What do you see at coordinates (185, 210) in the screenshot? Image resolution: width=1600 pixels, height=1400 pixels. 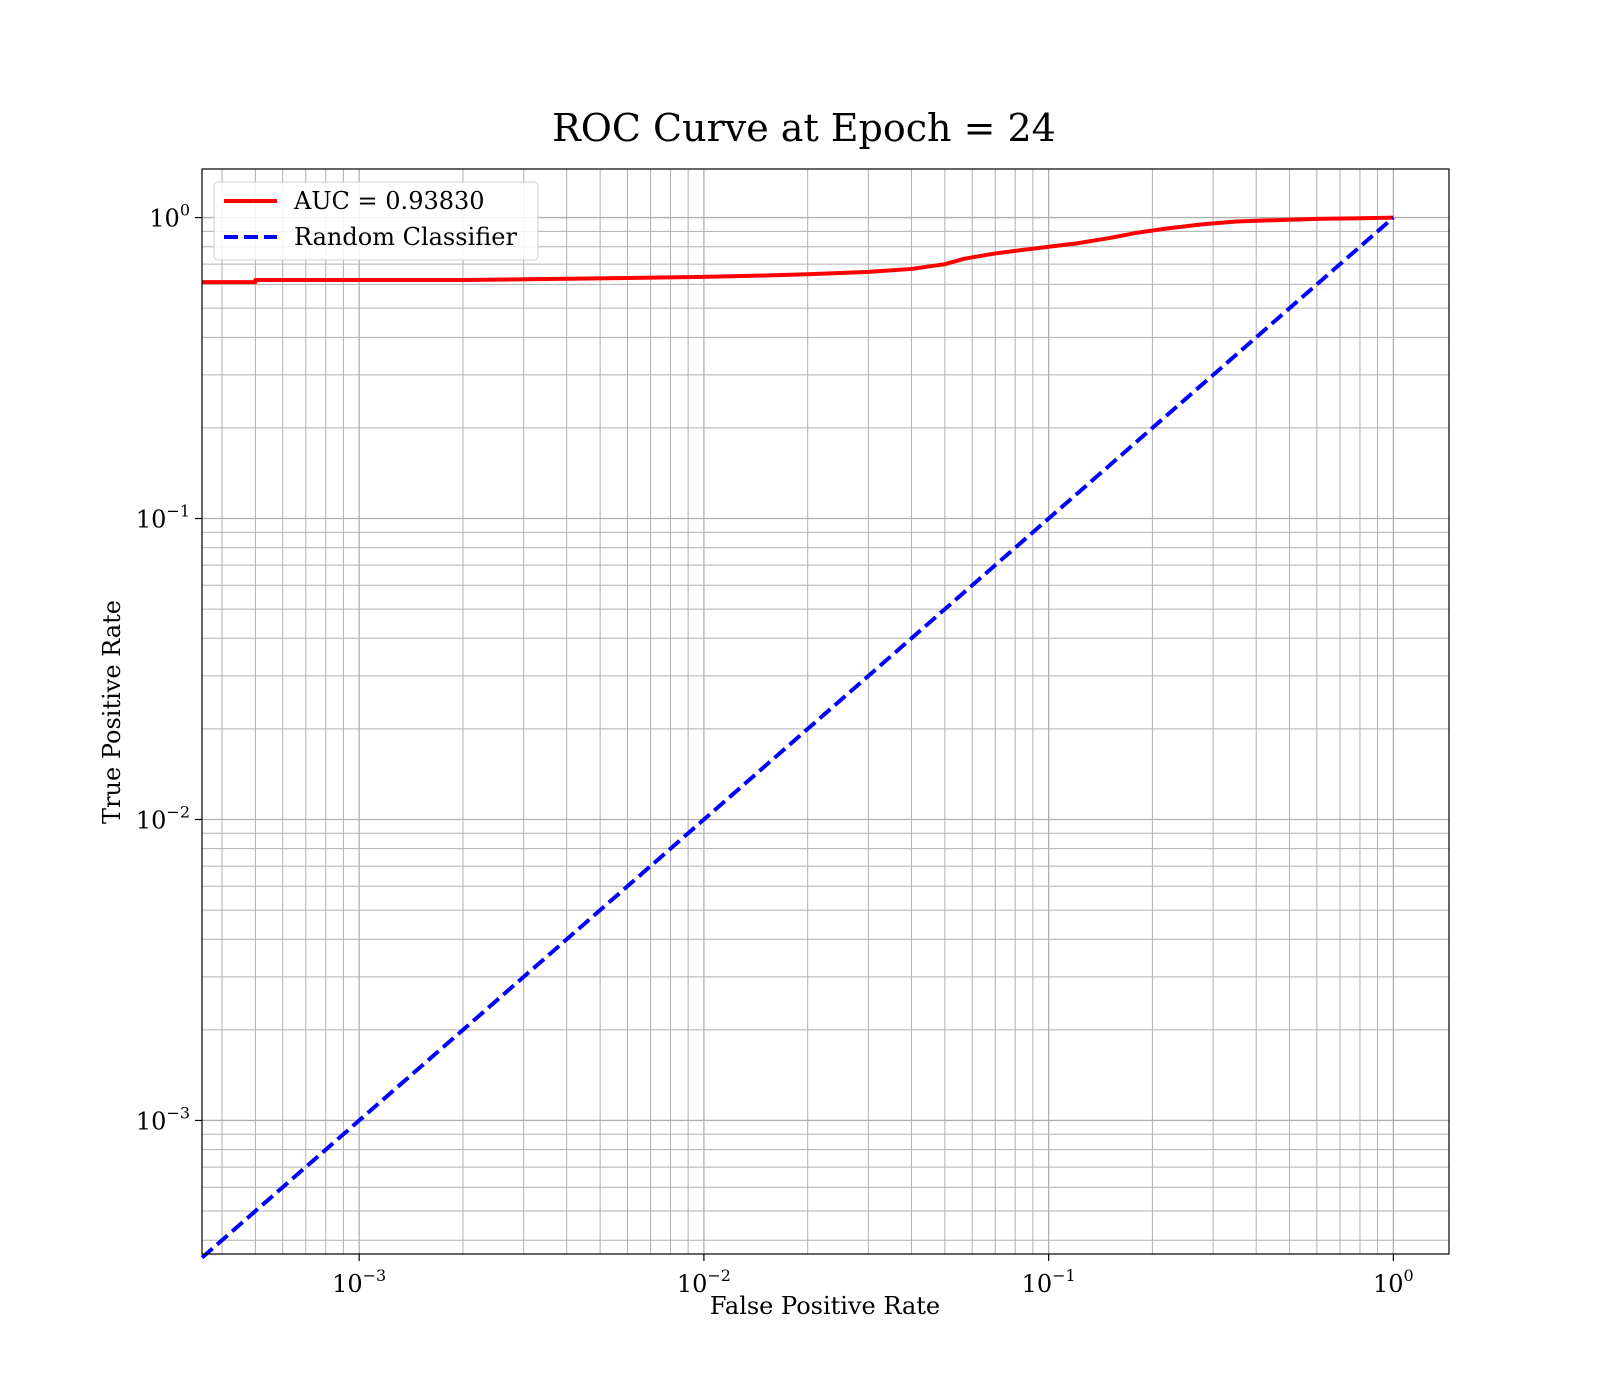 I see `y-tick-exponent: 0` at bounding box center [185, 210].